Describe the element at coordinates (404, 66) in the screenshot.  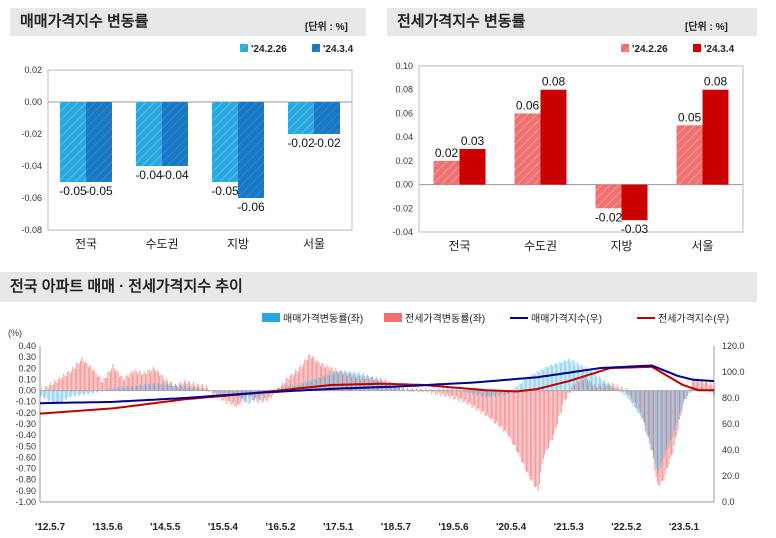
I see `y-tick-label: 0.10` at that location.